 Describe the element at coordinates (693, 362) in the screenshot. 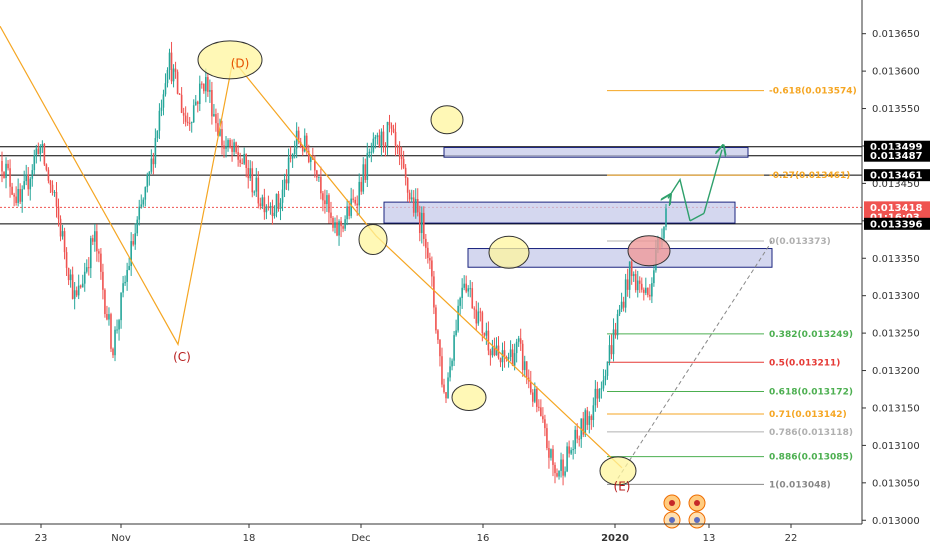

I see `fib-trend-line` at that location.